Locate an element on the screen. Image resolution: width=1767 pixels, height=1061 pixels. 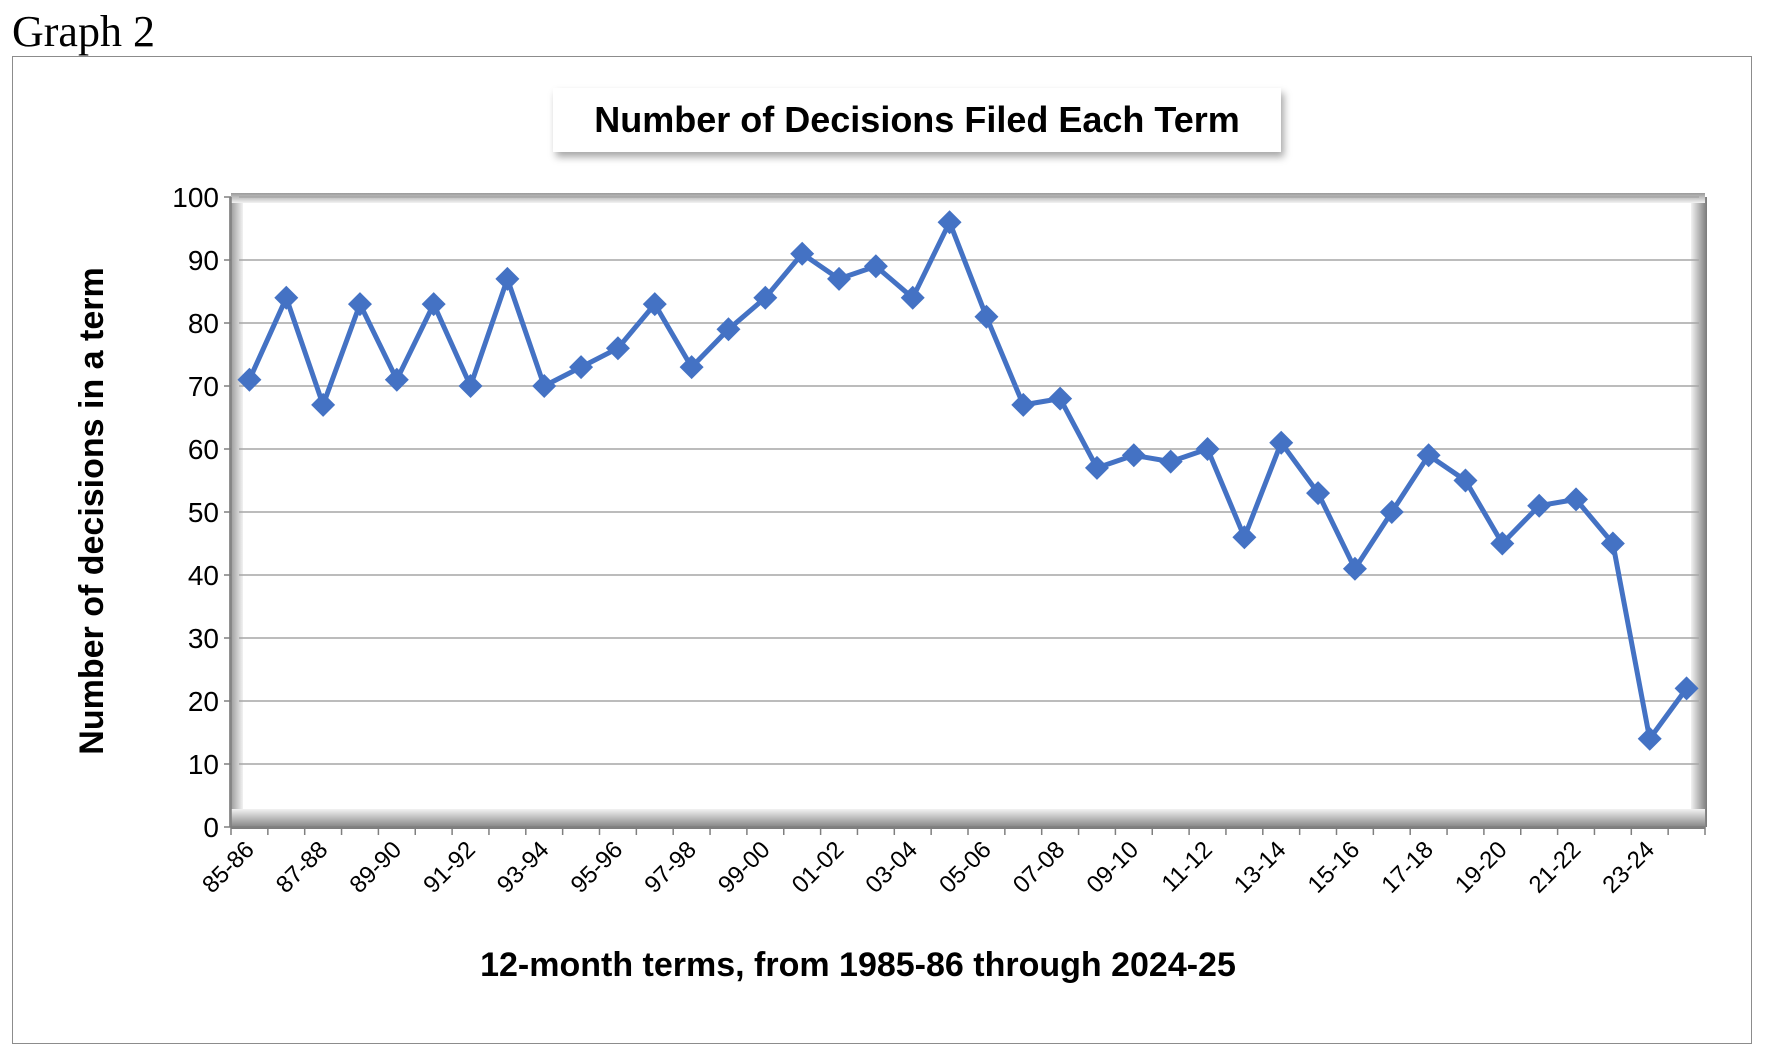
x-tick-label: 91-92 is located at coordinates (449, 867).